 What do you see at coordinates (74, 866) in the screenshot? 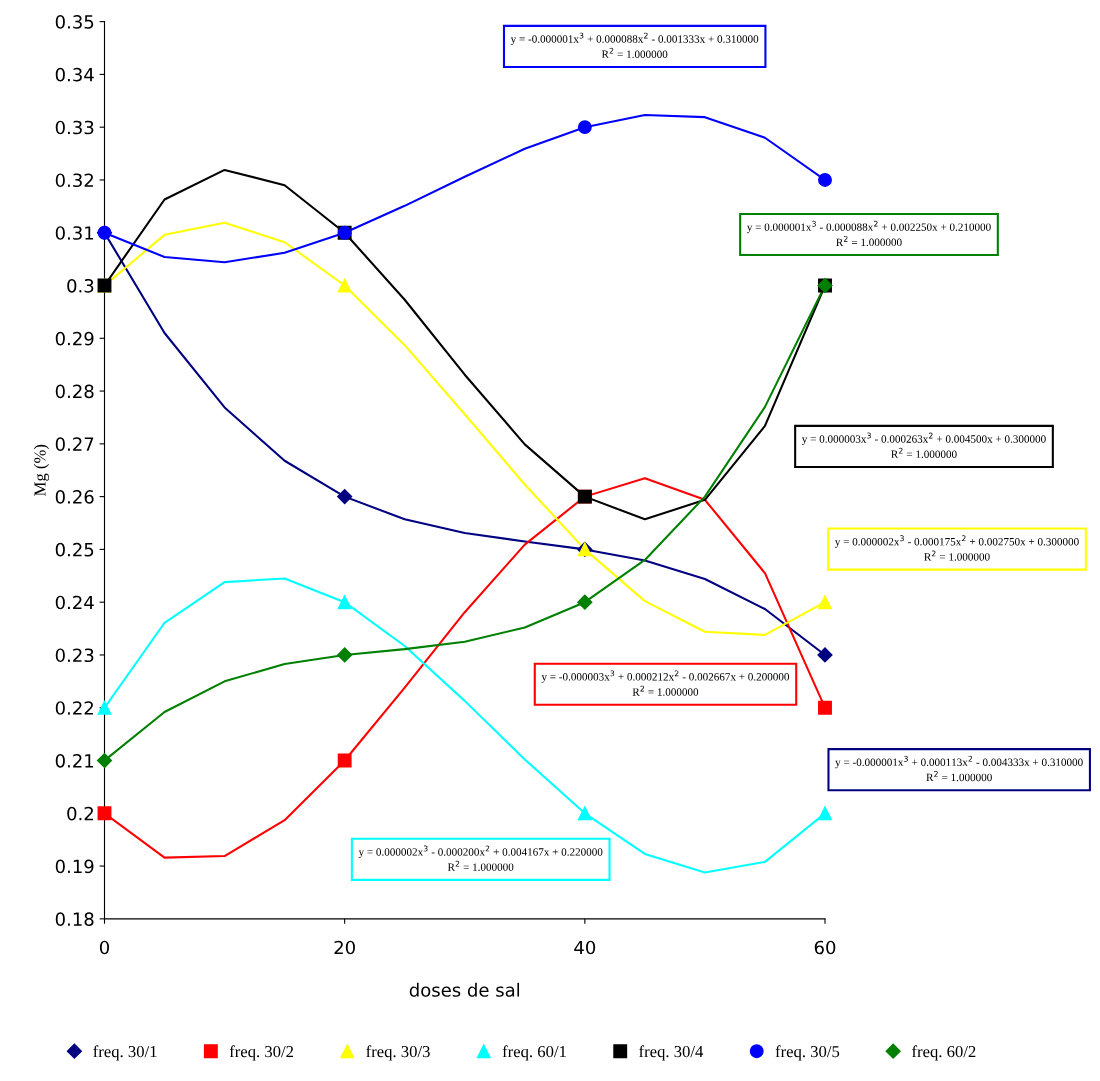
I see `y-tick-label: 0.19` at bounding box center [74, 866].